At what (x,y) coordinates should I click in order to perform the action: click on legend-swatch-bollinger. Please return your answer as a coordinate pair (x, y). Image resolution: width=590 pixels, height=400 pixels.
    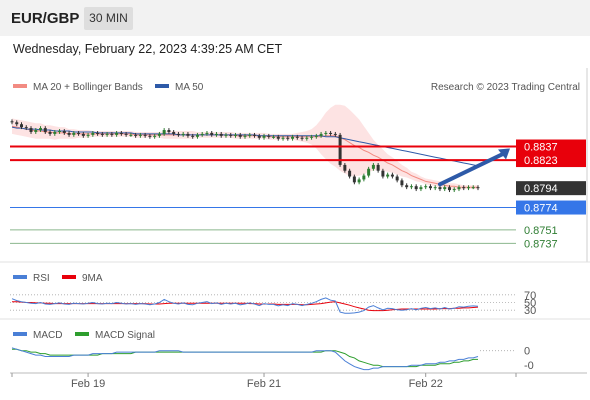
    Looking at the image, I should click on (20, 86).